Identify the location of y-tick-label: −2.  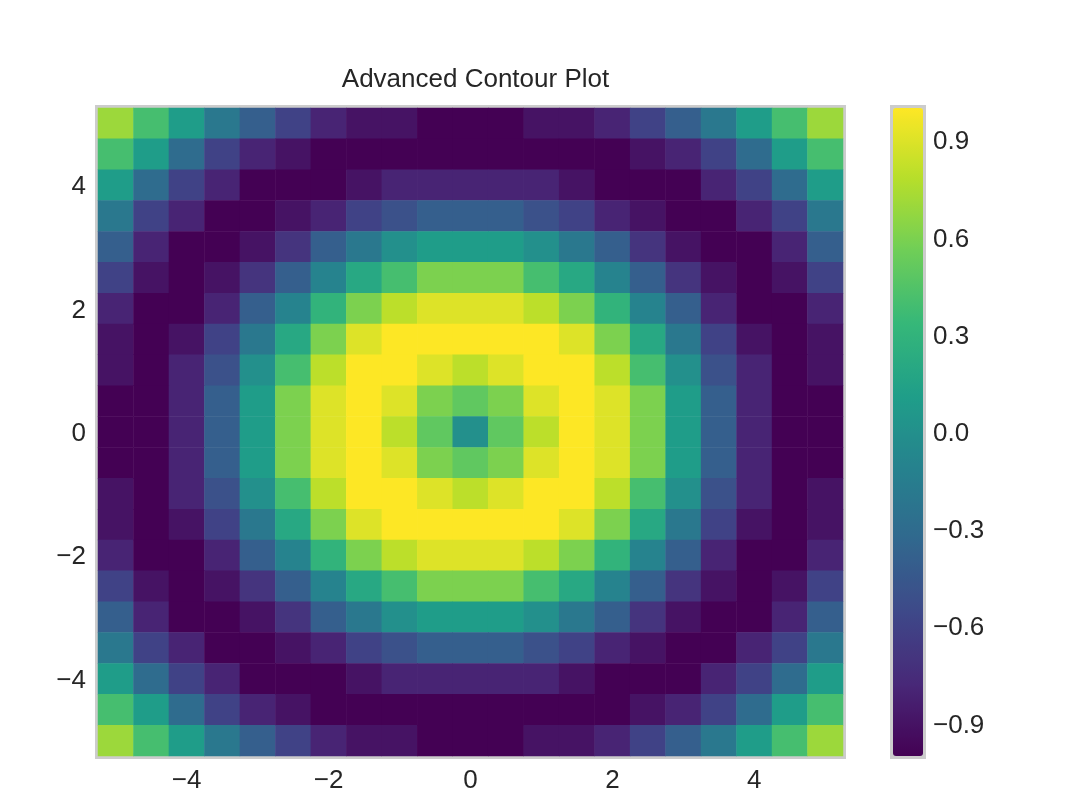
(71, 555).